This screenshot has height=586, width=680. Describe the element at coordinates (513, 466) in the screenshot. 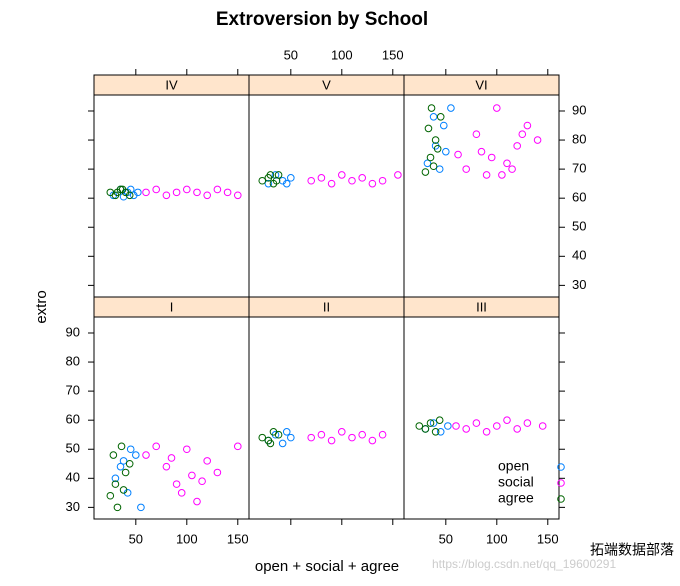

I see `legend-label: open` at that location.